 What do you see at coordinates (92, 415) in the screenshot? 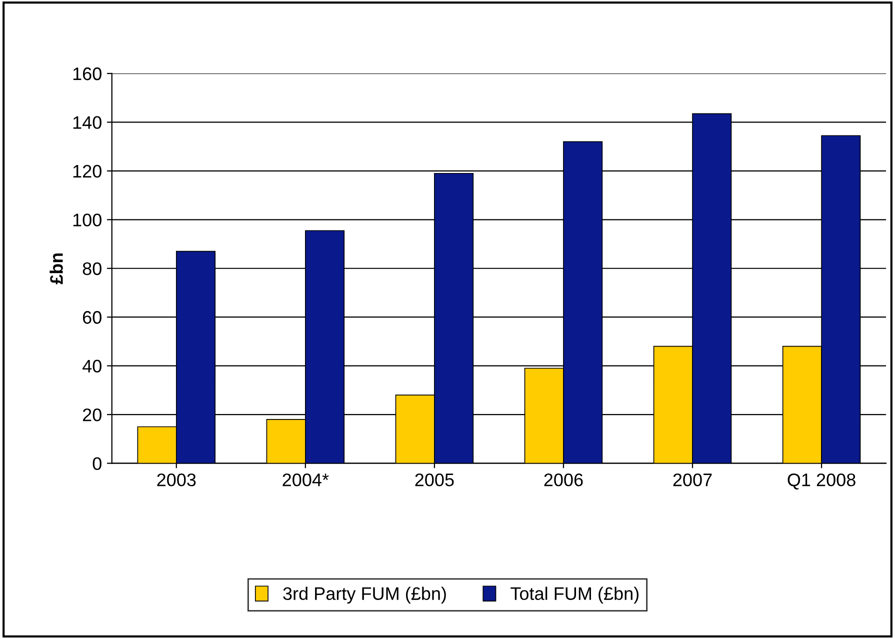
I see `y-tick-label: 20` at bounding box center [92, 415].